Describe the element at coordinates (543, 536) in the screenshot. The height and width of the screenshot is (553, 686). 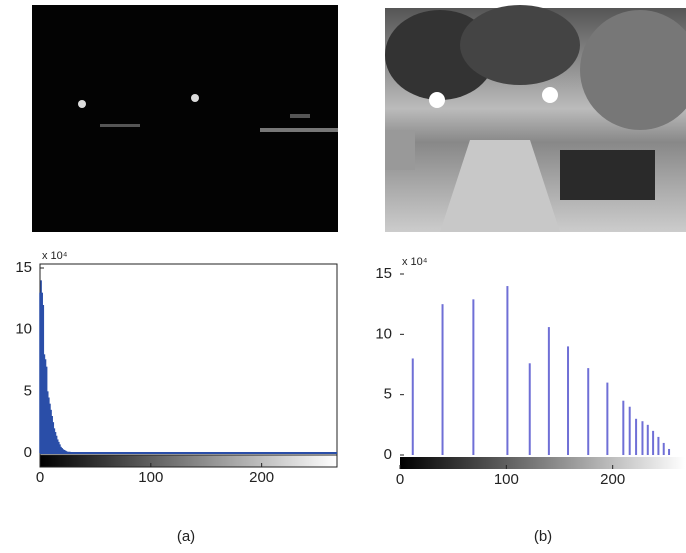
I see `caption: (b)` at that location.